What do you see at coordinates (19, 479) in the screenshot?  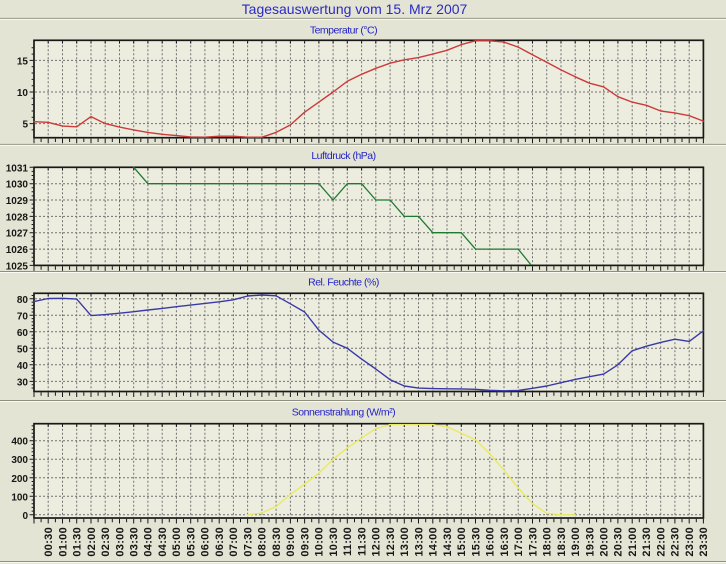 I see `svg-text: 200` at bounding box center [19, 479].